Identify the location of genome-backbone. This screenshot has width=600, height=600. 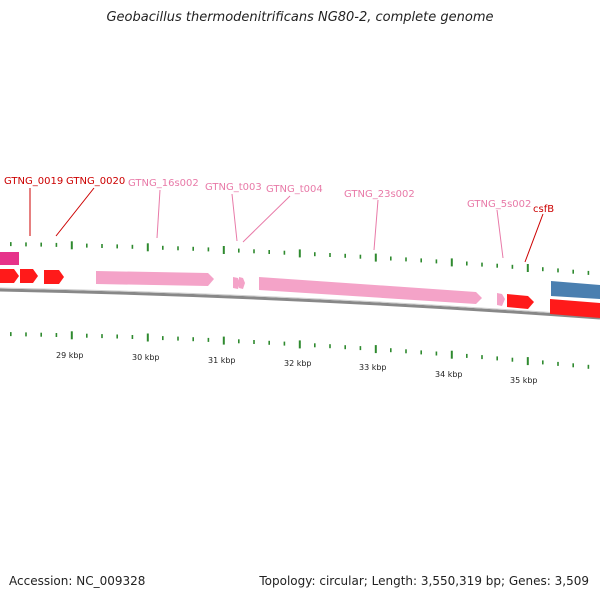
(300, 304).